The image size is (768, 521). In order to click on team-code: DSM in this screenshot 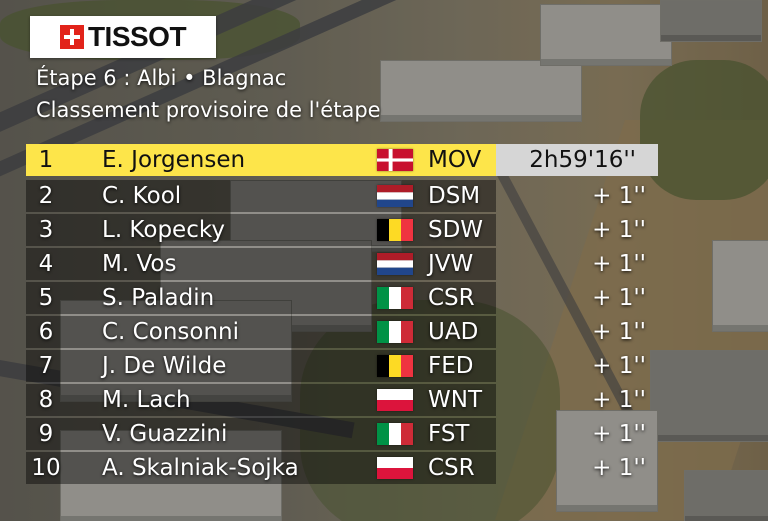, I will do `click(454, 196)`.